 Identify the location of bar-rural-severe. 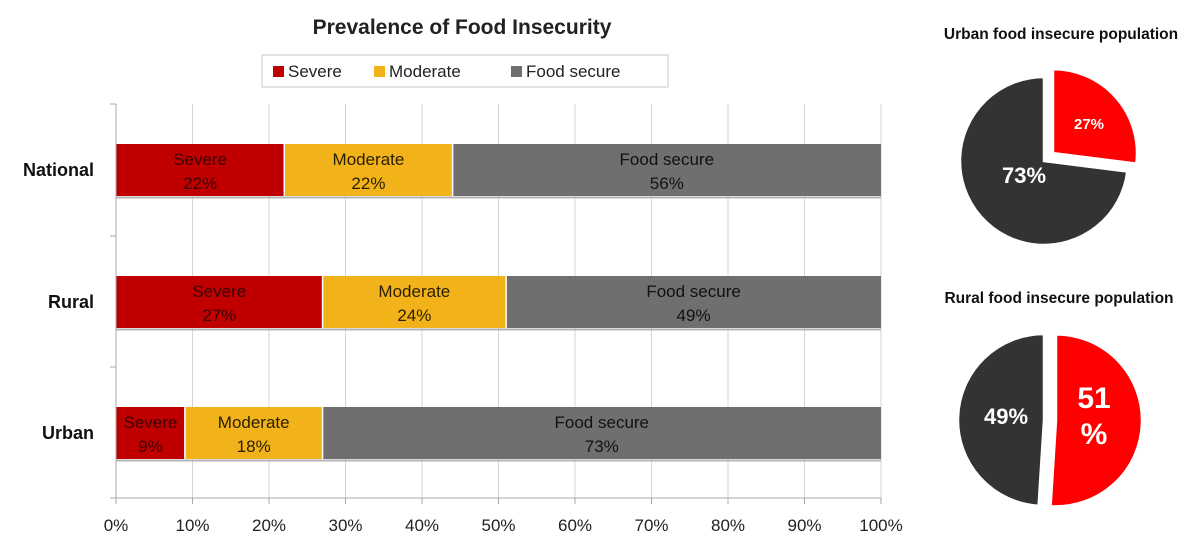
(219, 302).